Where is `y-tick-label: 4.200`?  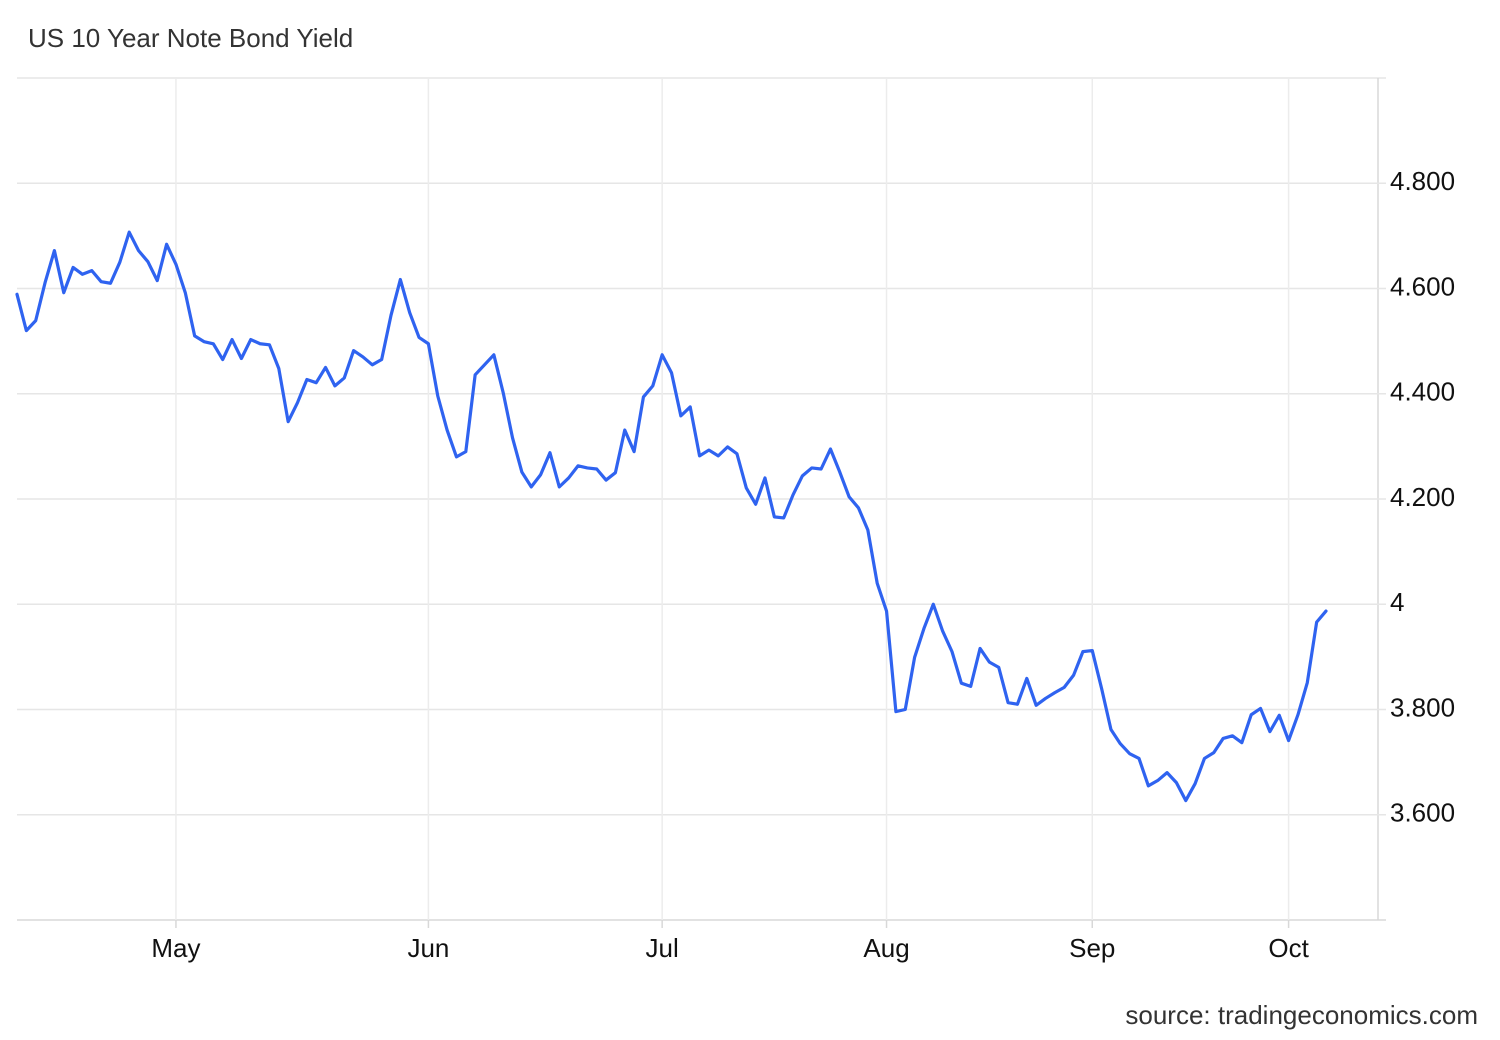 y-tick-label: 4.200 is located at coordinates (1422, 497).